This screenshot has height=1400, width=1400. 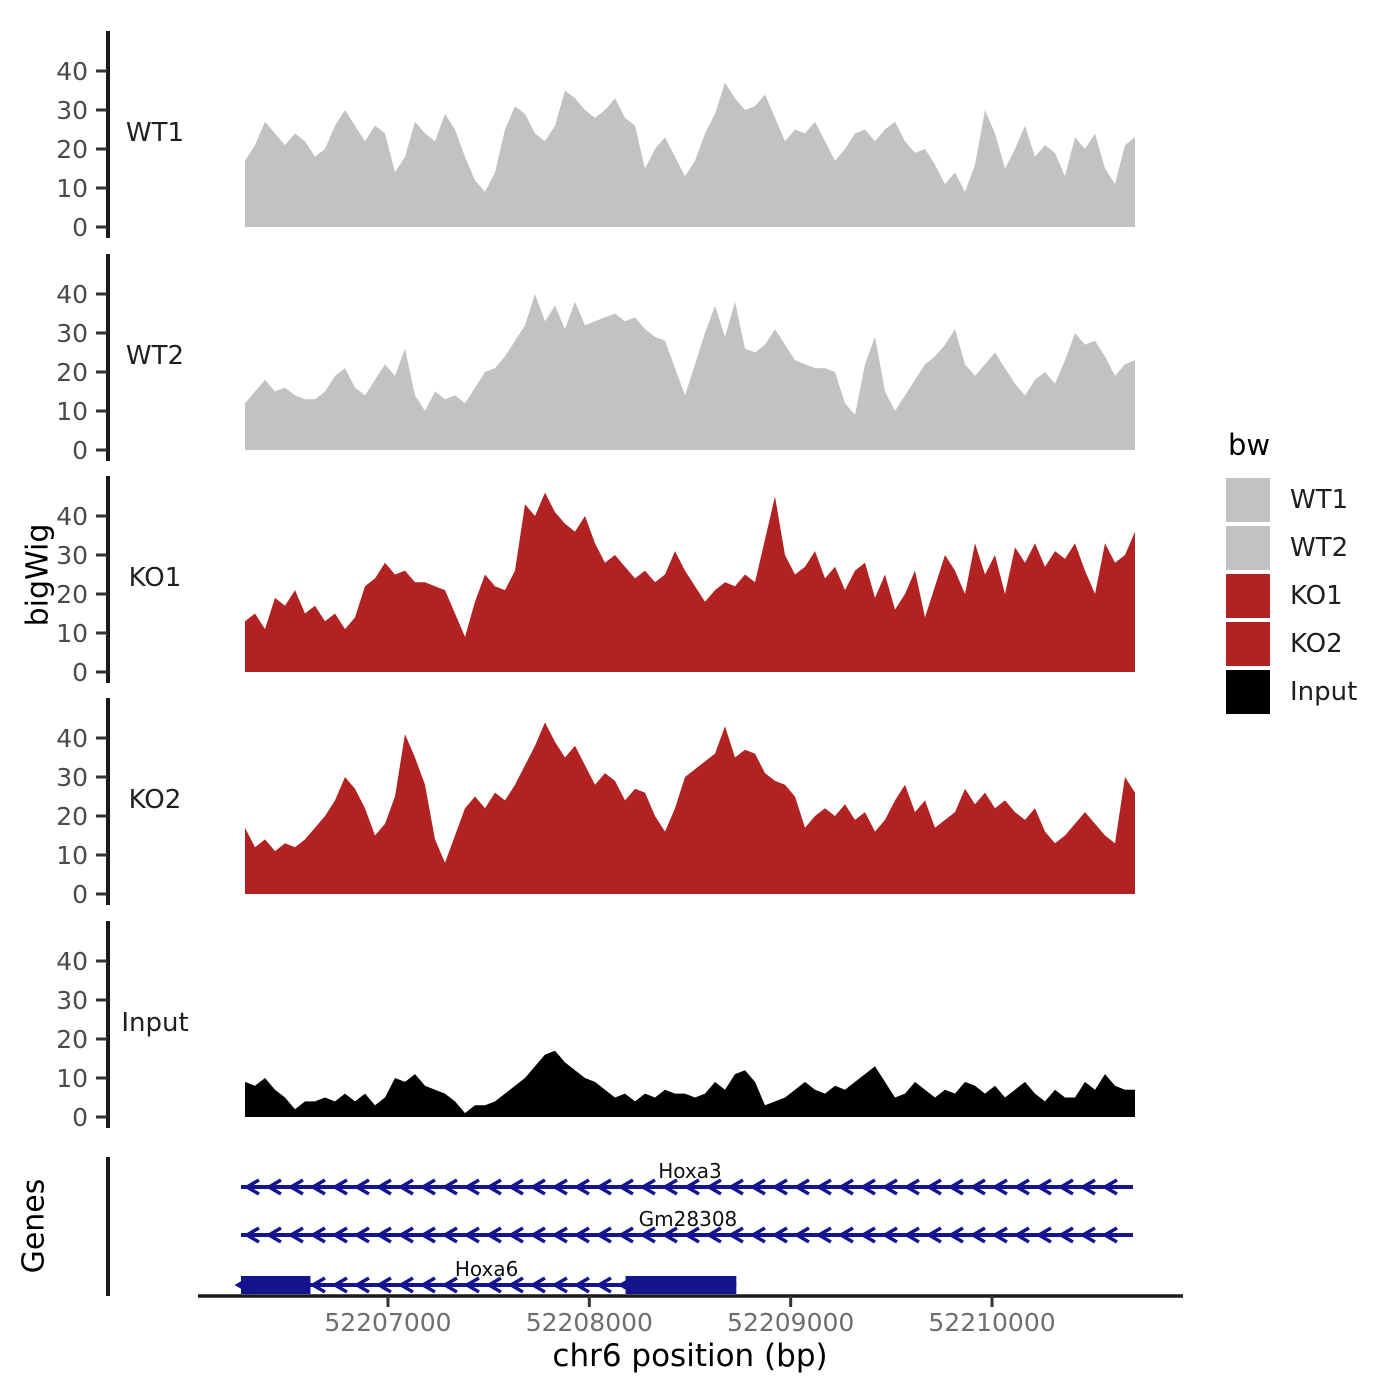 I want to click on legend-title: bw, so click(x=1249, y=445).